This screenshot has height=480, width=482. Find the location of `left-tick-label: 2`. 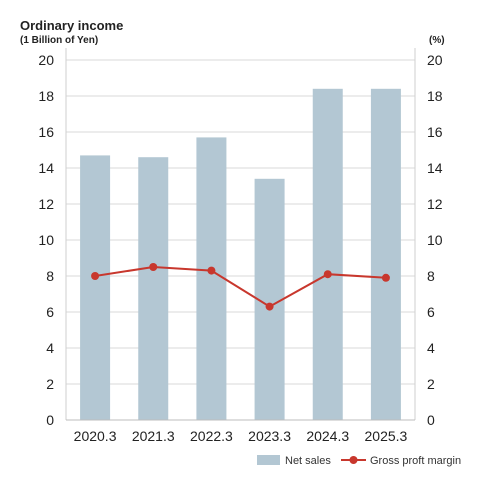

left-tick-label: 2 is located at coordinates (50, 384).